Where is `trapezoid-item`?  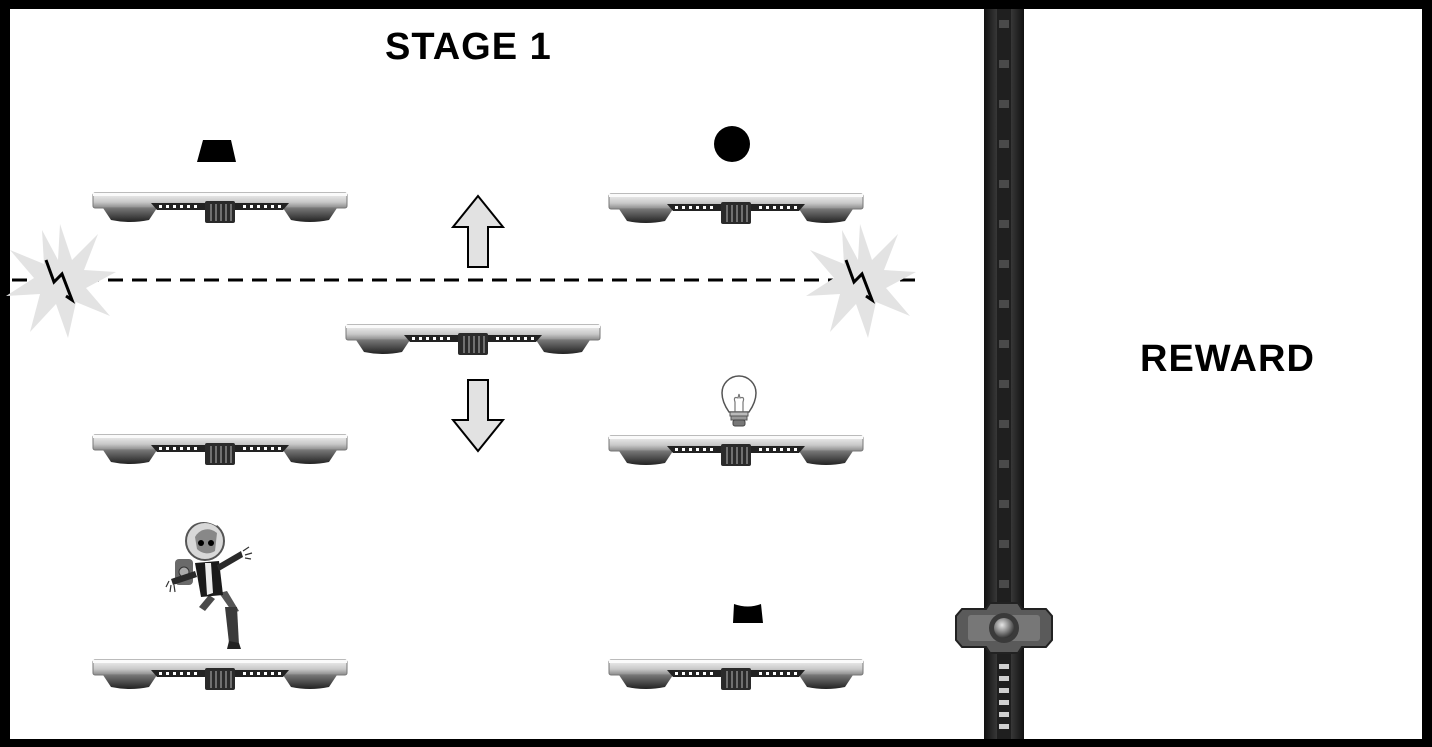
trapezoid-item is located at coordinates (216, 151).